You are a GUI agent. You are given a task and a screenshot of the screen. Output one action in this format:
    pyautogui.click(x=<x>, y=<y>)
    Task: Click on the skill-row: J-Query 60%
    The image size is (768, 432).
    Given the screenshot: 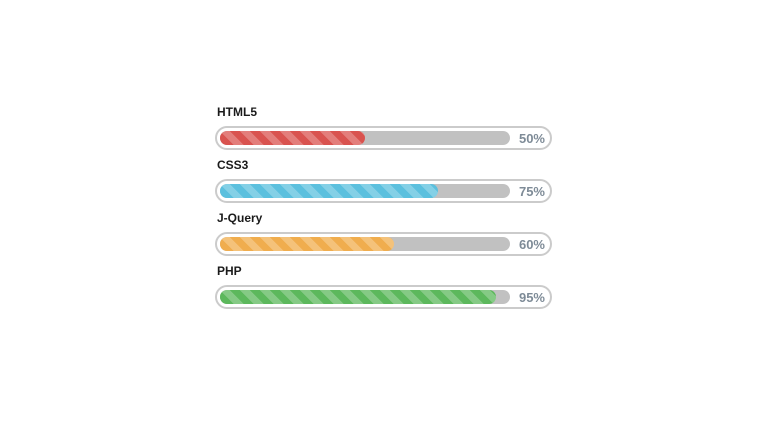 What is the action you would take?
    pyautogui.click(x=383, y=233)
    